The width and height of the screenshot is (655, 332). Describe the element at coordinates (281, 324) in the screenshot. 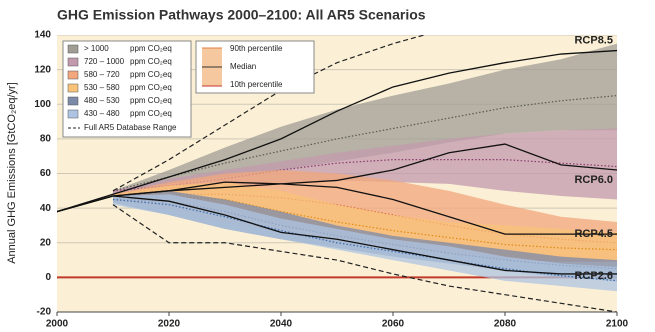

I see `x-tick-label: 2040` at that location.